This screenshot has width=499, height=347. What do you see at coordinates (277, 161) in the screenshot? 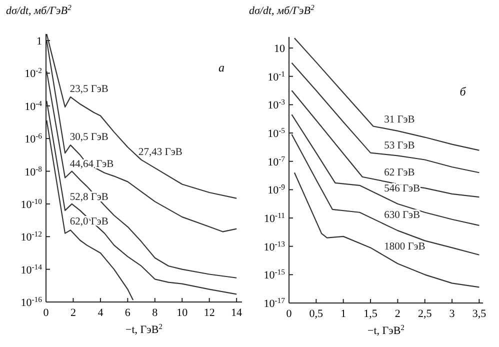
I see `y-tick-label: 10$^{-7}$` at bounding box center [277, 161].